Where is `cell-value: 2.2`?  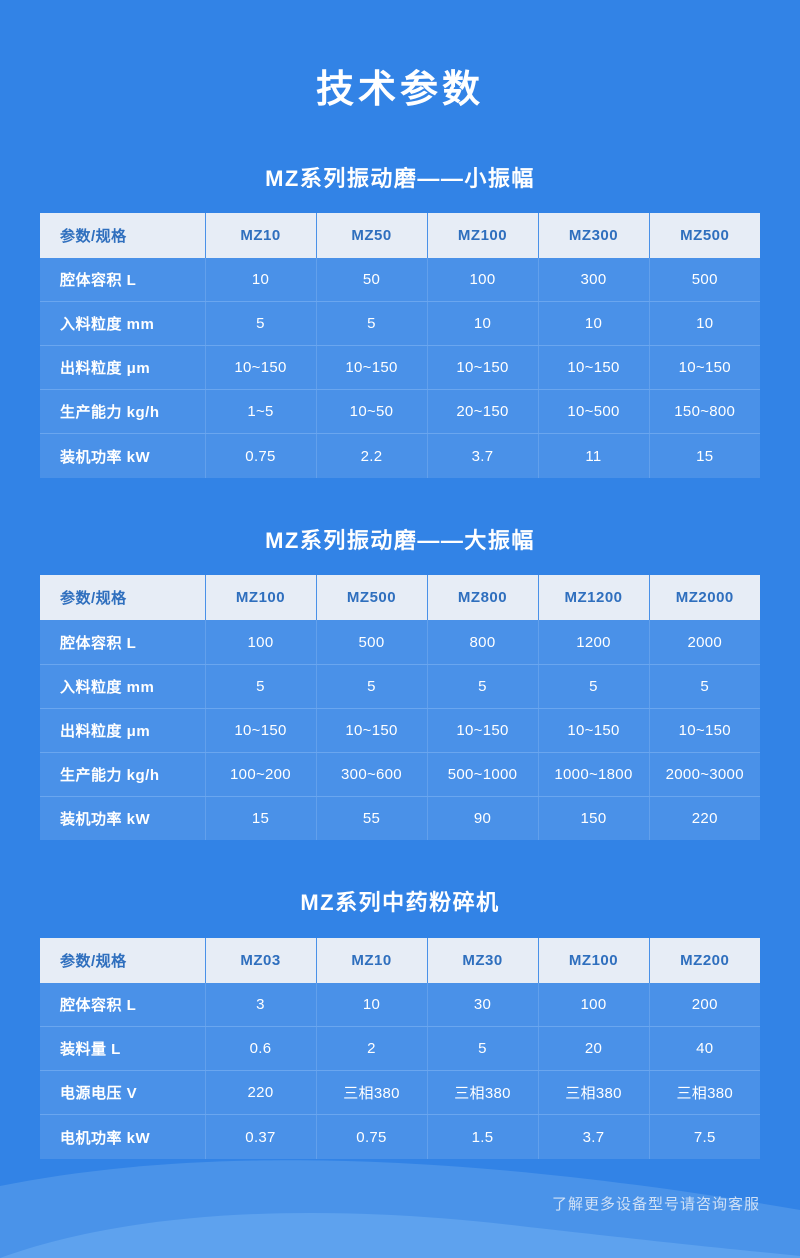
cell-value: 2.2 is located at coordinates (372, 455).